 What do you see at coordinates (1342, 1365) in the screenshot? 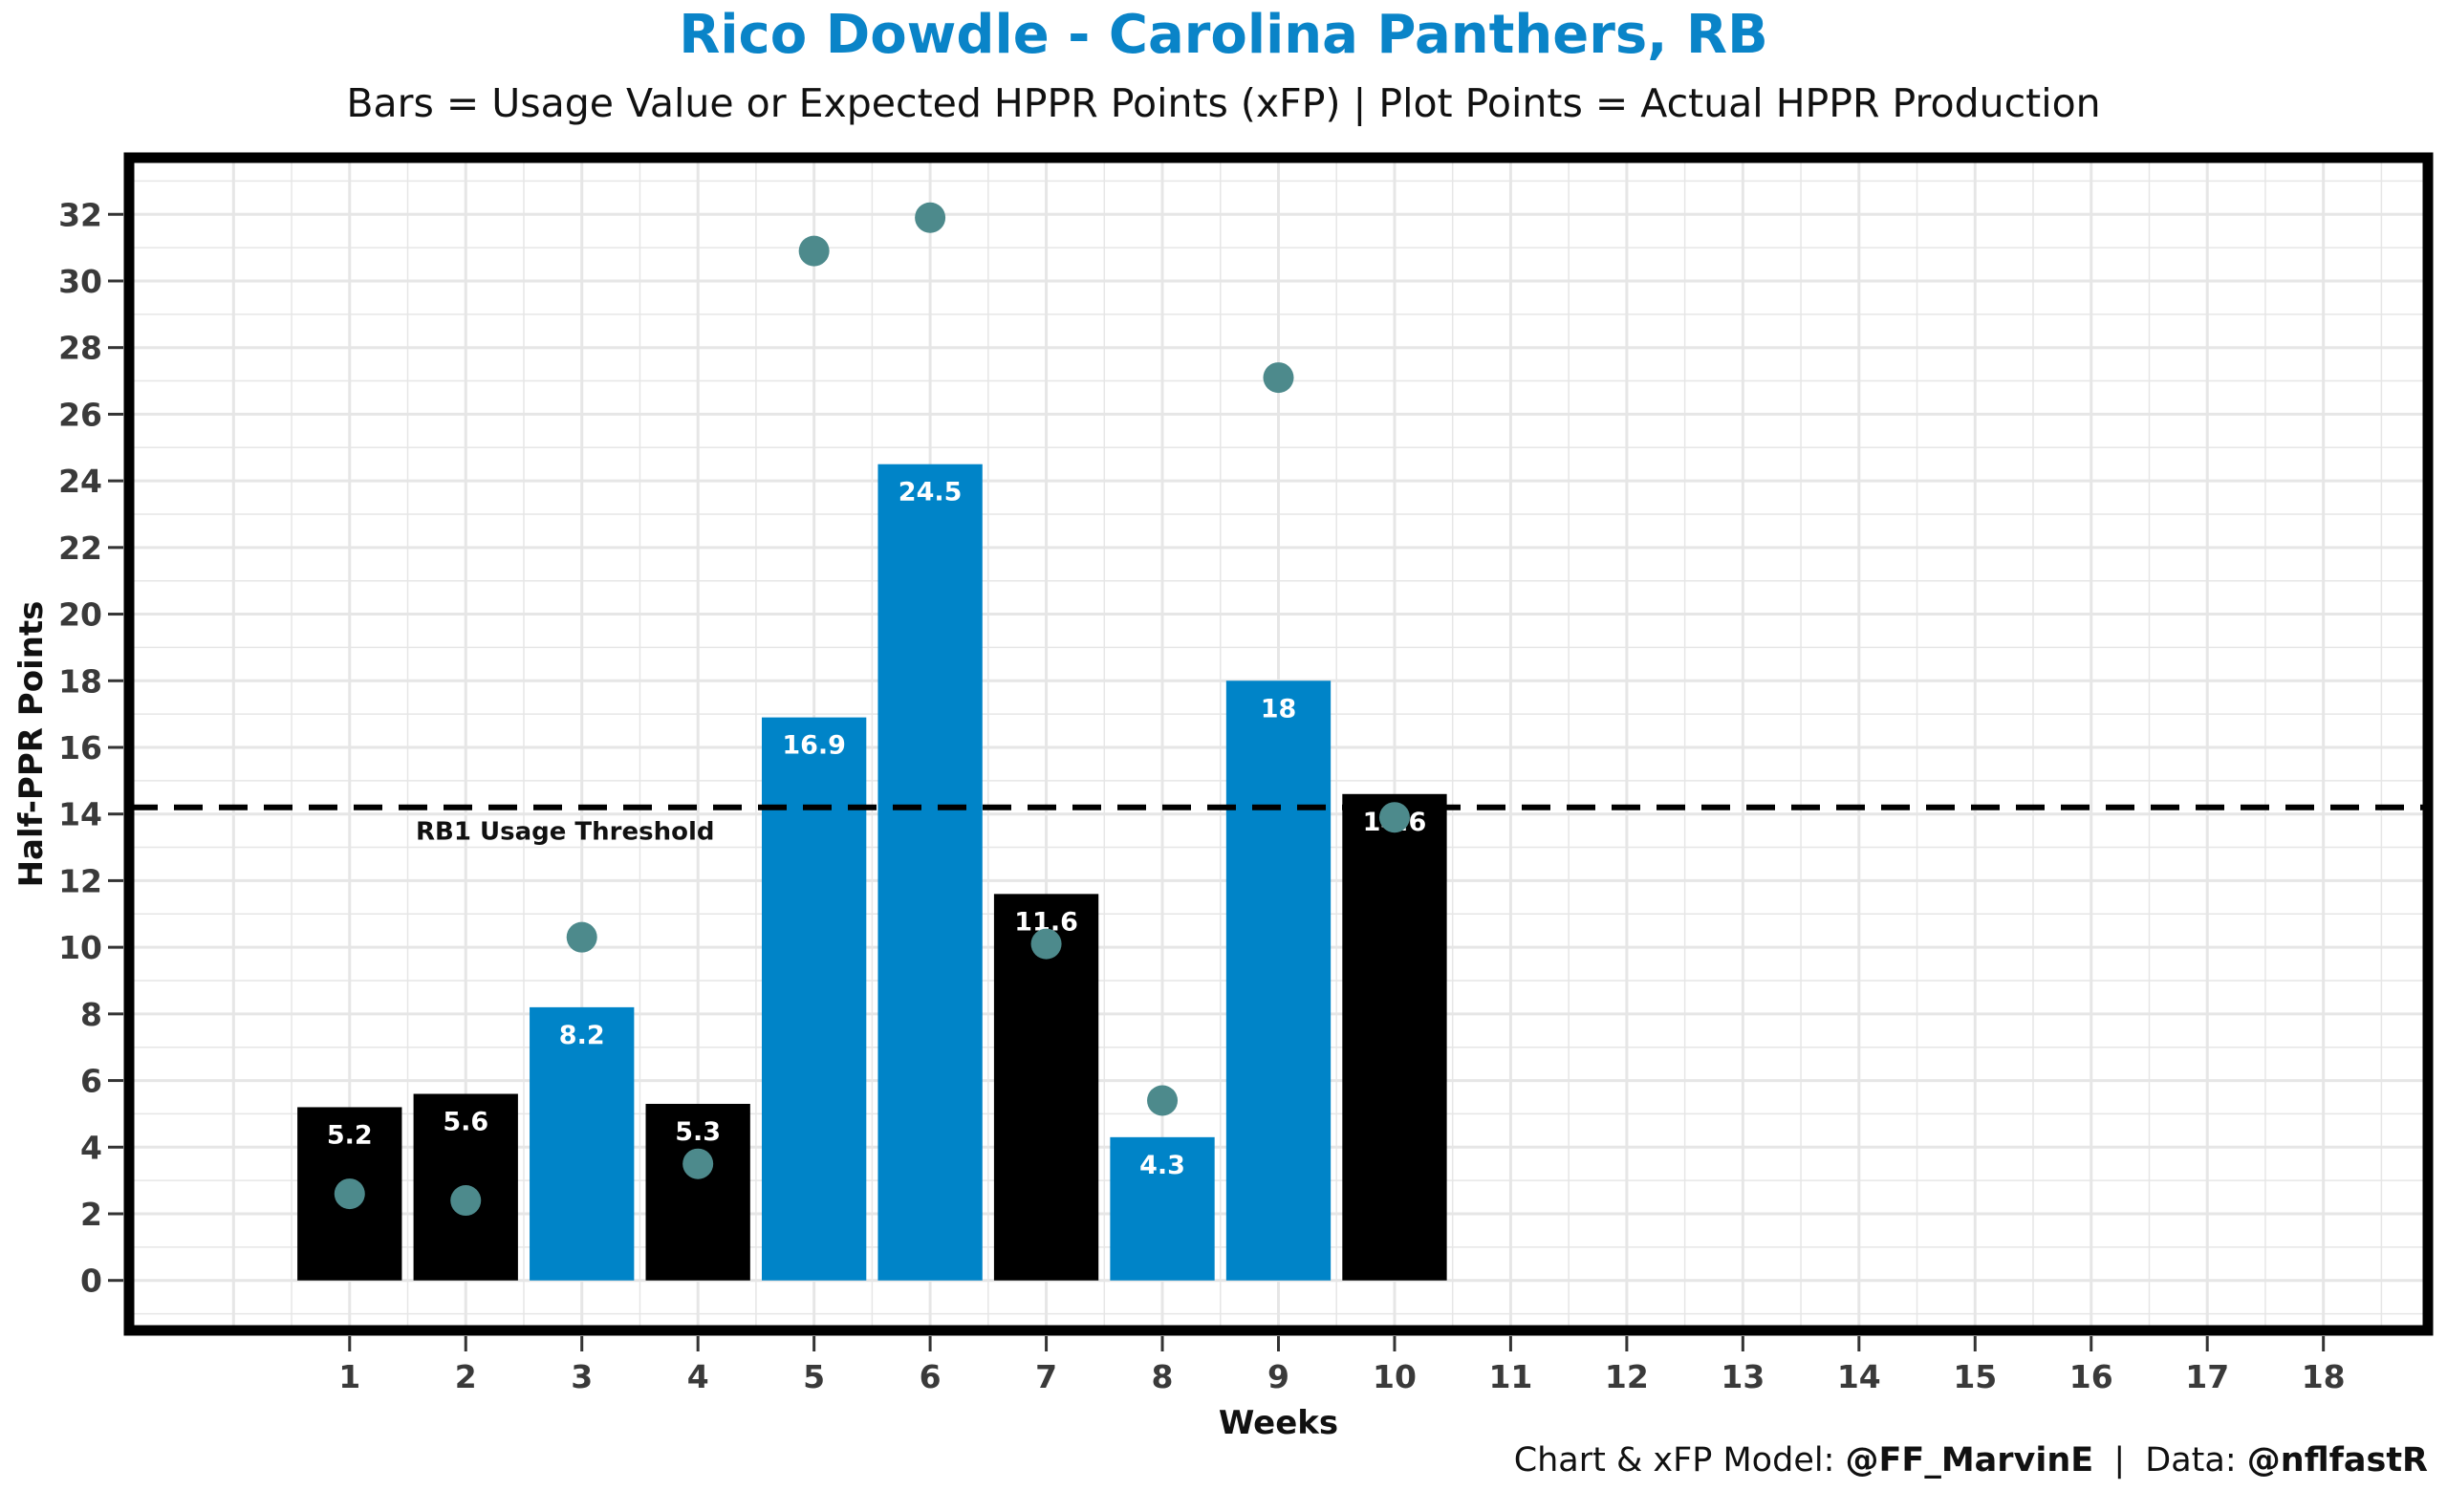
I see `x-axis-ticks: 1 2 3 4 5 6 7 8 9 10 11 12 13 14 15 16 17 18` at bounding box center [1342, 1365].